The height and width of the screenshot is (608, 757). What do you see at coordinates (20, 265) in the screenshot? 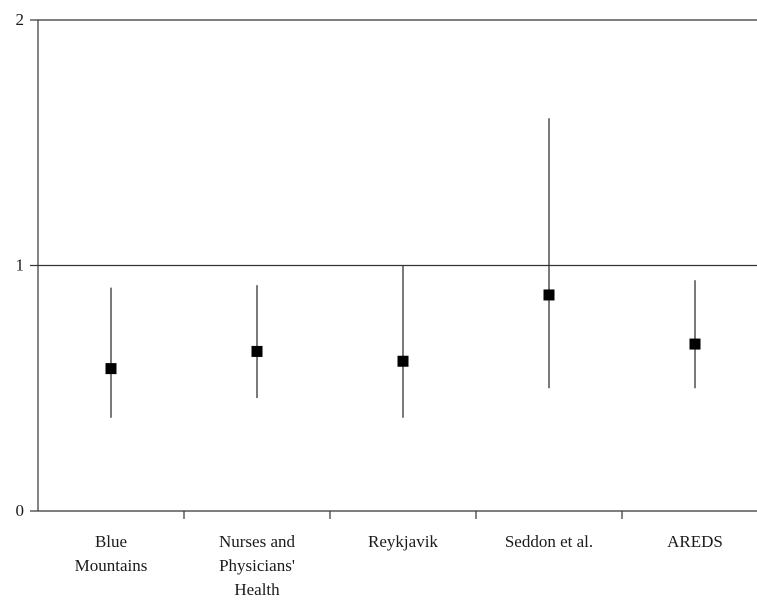
I see `y-tick-label: 1` at bounding box center [20, 265].